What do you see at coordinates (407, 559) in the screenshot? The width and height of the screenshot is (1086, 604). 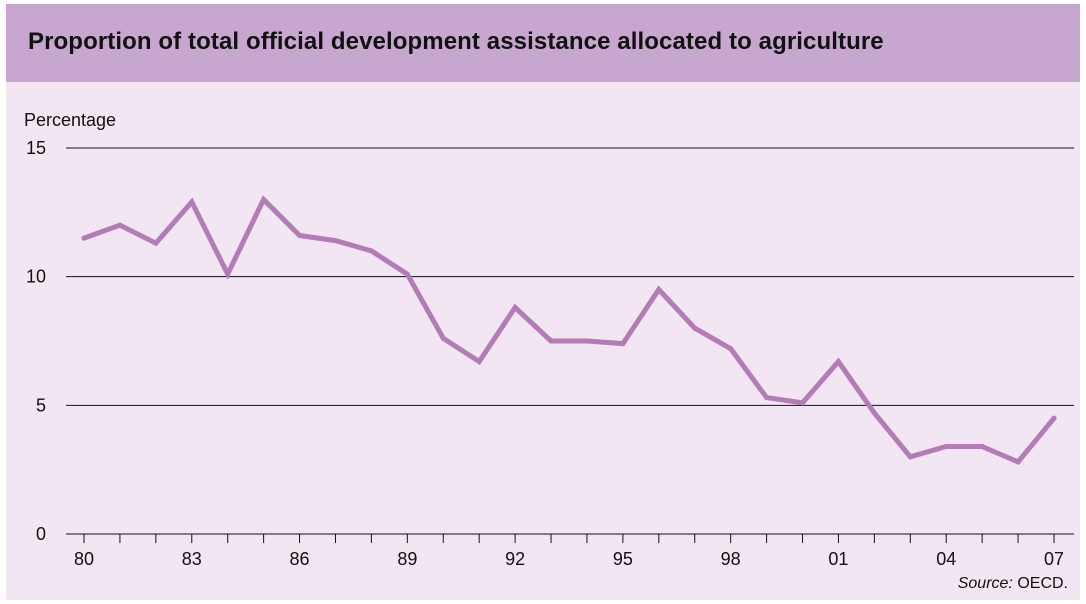 I see `x-tick-label: 89` at bounding box center [407, 559].